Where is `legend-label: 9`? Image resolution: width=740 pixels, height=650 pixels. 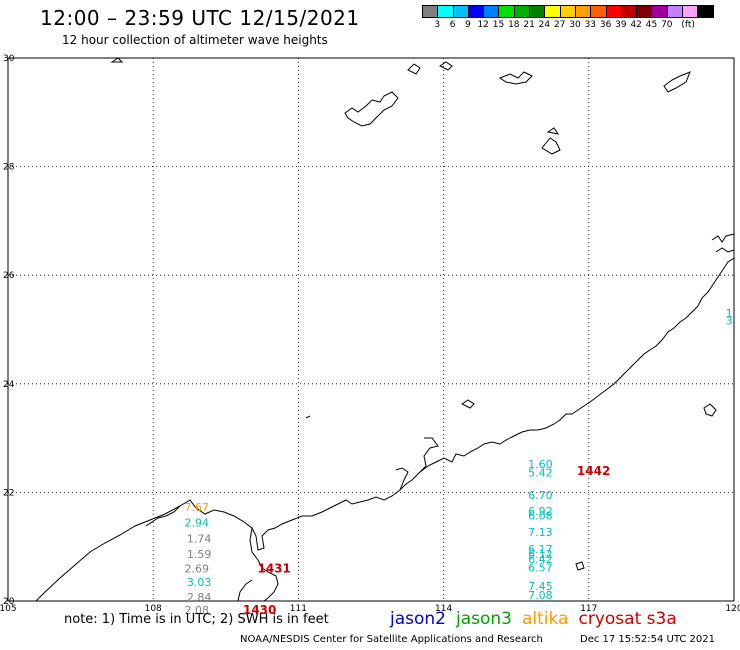 legend-label: 9 is located at coordinates (468, 25).